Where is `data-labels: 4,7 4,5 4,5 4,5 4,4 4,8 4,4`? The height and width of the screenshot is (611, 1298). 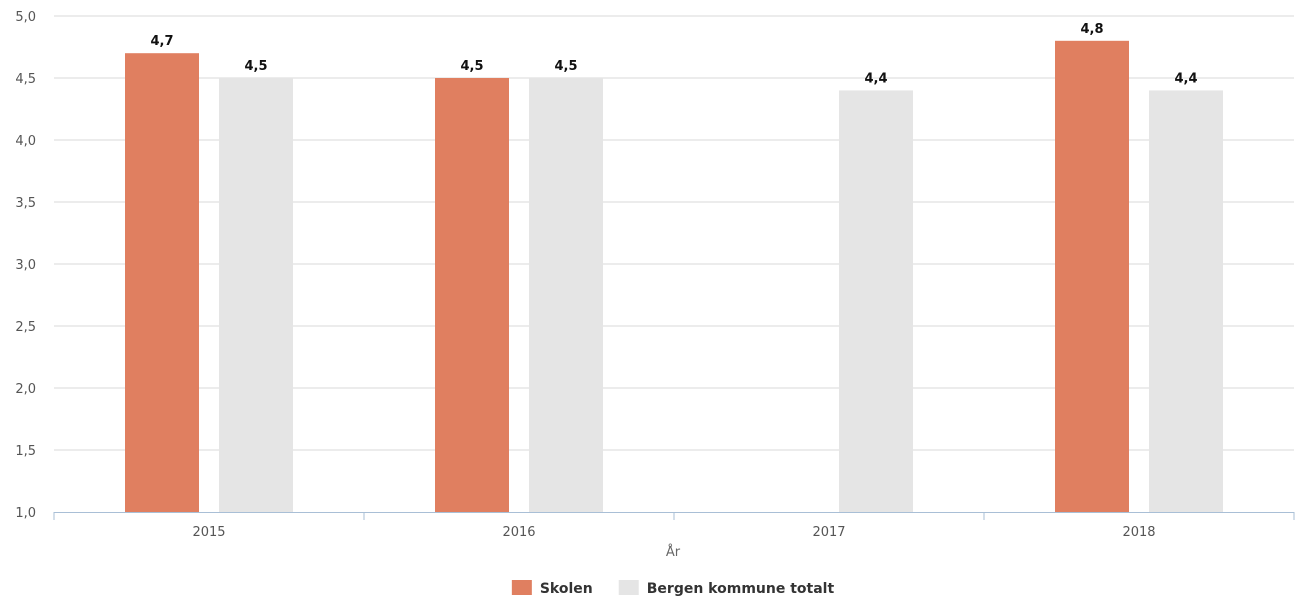
data-labels: 4,7 4,5 4,5 4,5 4,4 4,8 4,4 is located at coordinates (673, 54).